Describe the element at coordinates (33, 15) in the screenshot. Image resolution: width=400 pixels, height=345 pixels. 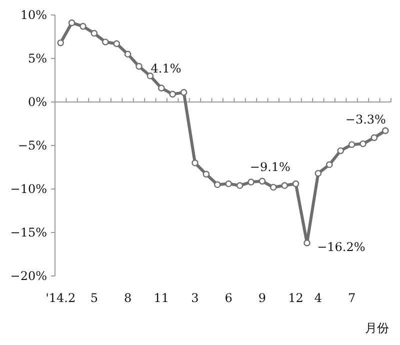
I see `y-tick-label: 10%` at that location.